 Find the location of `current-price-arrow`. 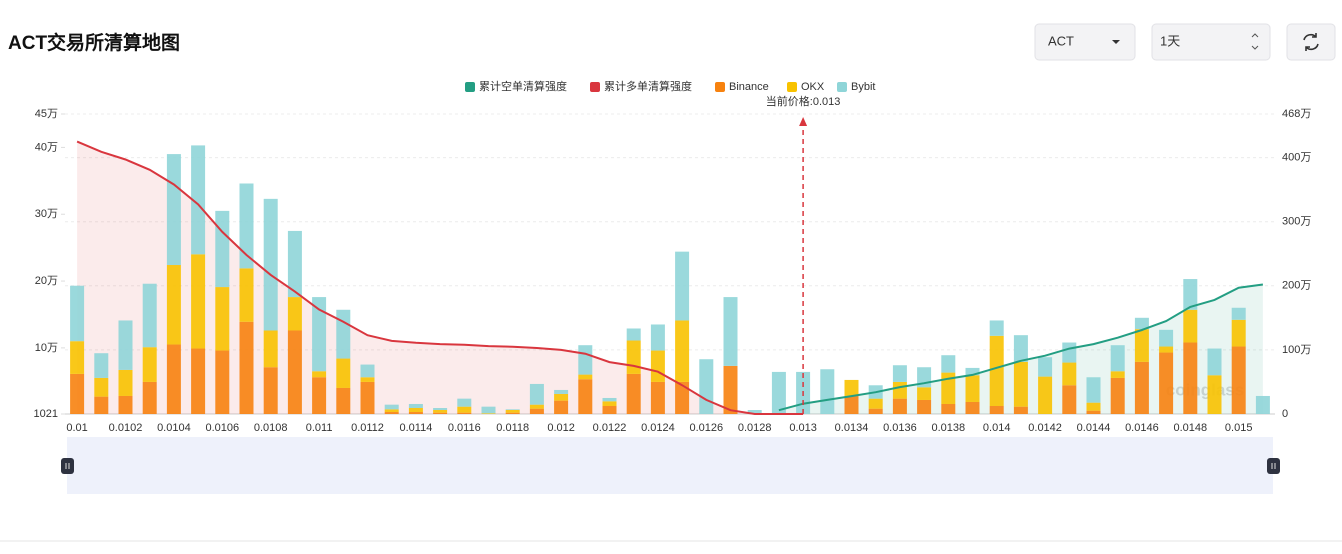

current-price-arrow is located at coordinates (803, 121).